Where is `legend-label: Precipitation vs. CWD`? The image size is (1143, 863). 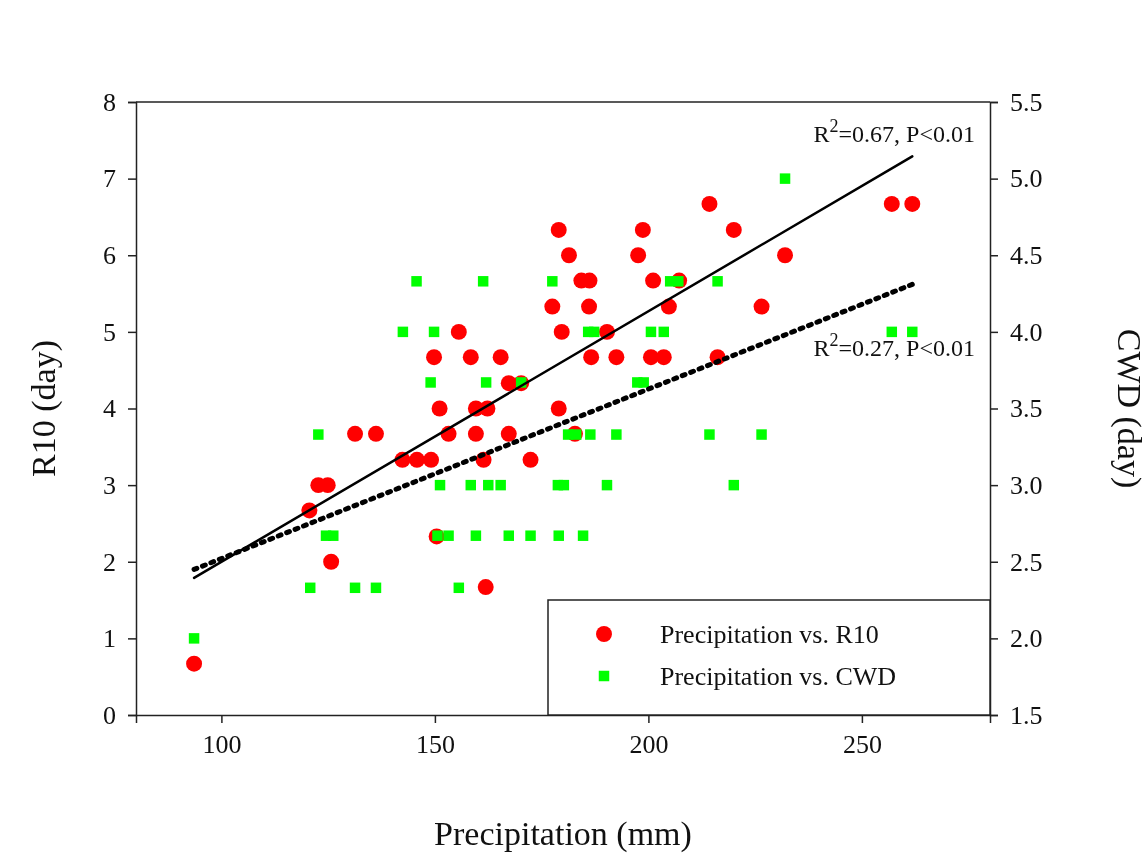
legend-label: Precipitation vs. CWD is located at coordinates (778, 676).